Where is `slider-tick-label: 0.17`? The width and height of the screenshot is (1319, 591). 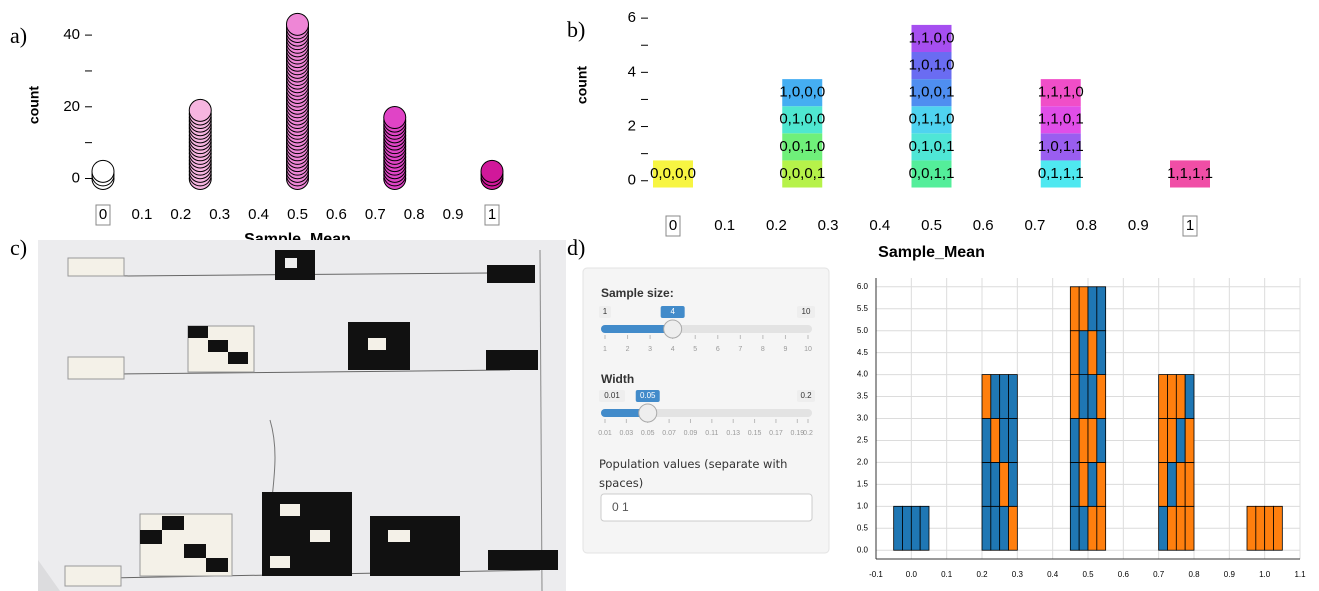 slider-tick-label: 0.17 is located at coordinates (776, 433).